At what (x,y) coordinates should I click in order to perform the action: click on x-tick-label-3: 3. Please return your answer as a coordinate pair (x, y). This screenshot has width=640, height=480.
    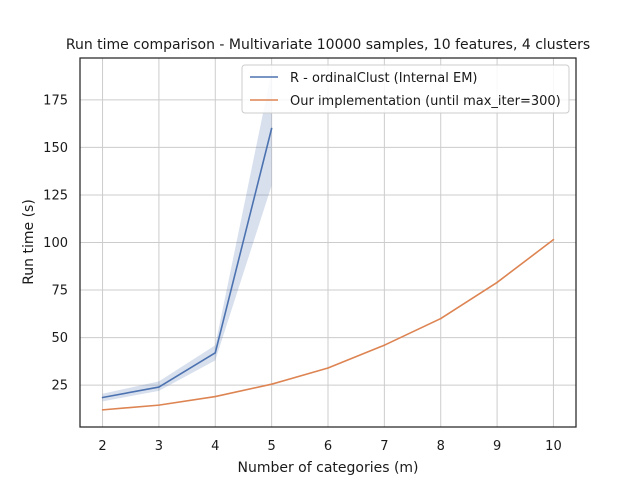
    Looking at the image, I should click on (159, 446).